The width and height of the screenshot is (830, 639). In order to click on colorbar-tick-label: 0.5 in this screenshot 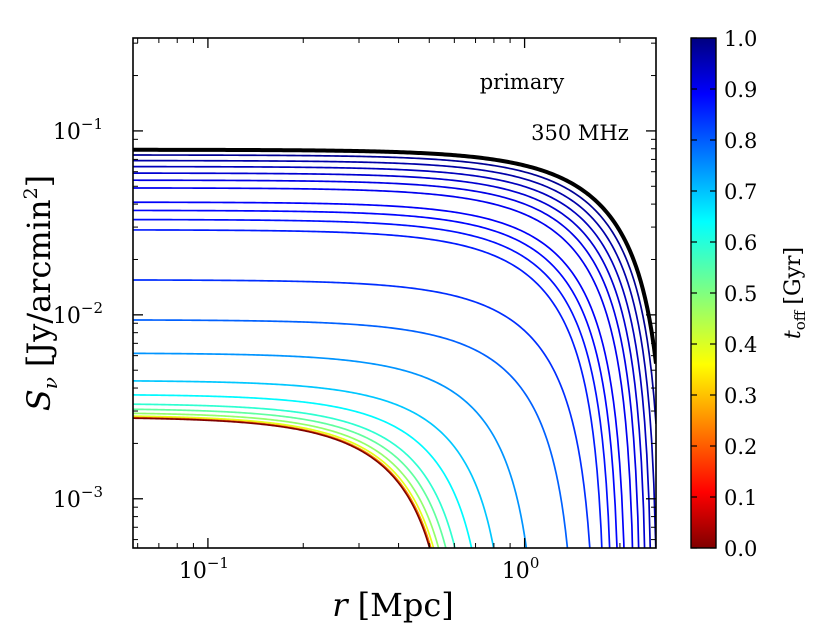, I will do `click(740, 294)`.